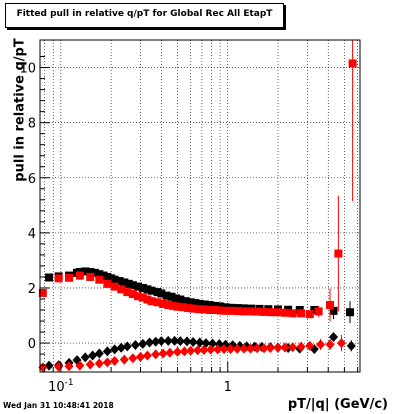 This screenshot has height=414, width=400. What do you see at coordinates (32, 234) in the screenshot?
I see `y-tick-label: 4` at bounding box center [32, 234].